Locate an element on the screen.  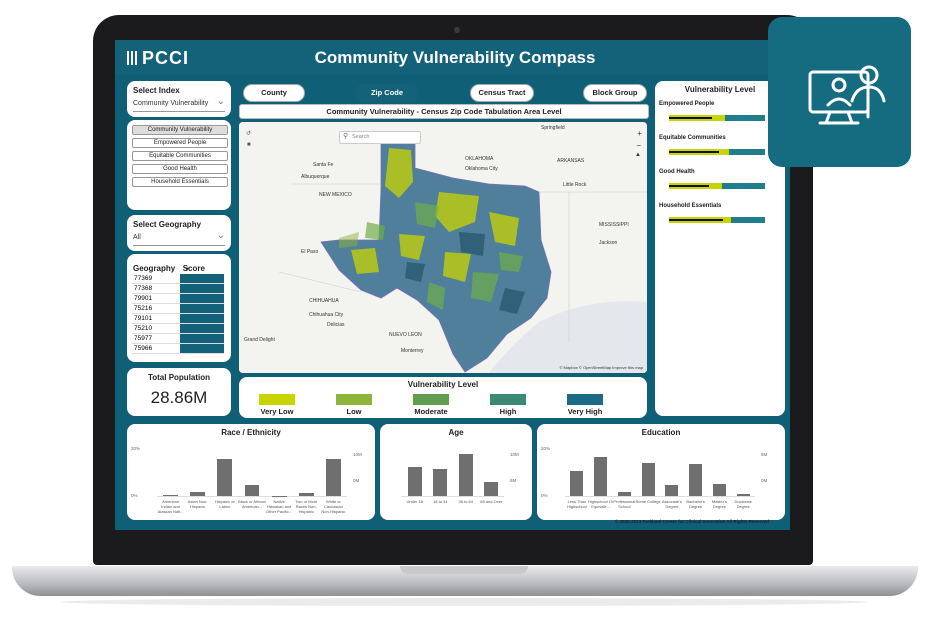
map-label-little-rock: Little Rock is located at coordinates (575, 185).